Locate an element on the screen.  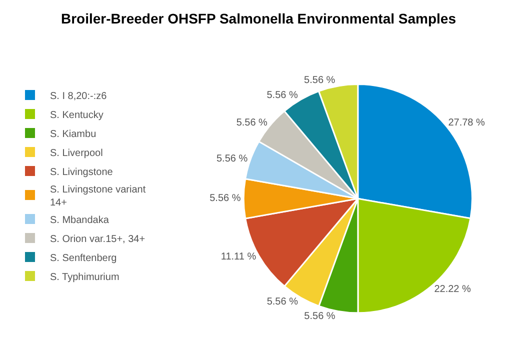
legend-label: S. Mbandaka is located at coordinates (80, 220).